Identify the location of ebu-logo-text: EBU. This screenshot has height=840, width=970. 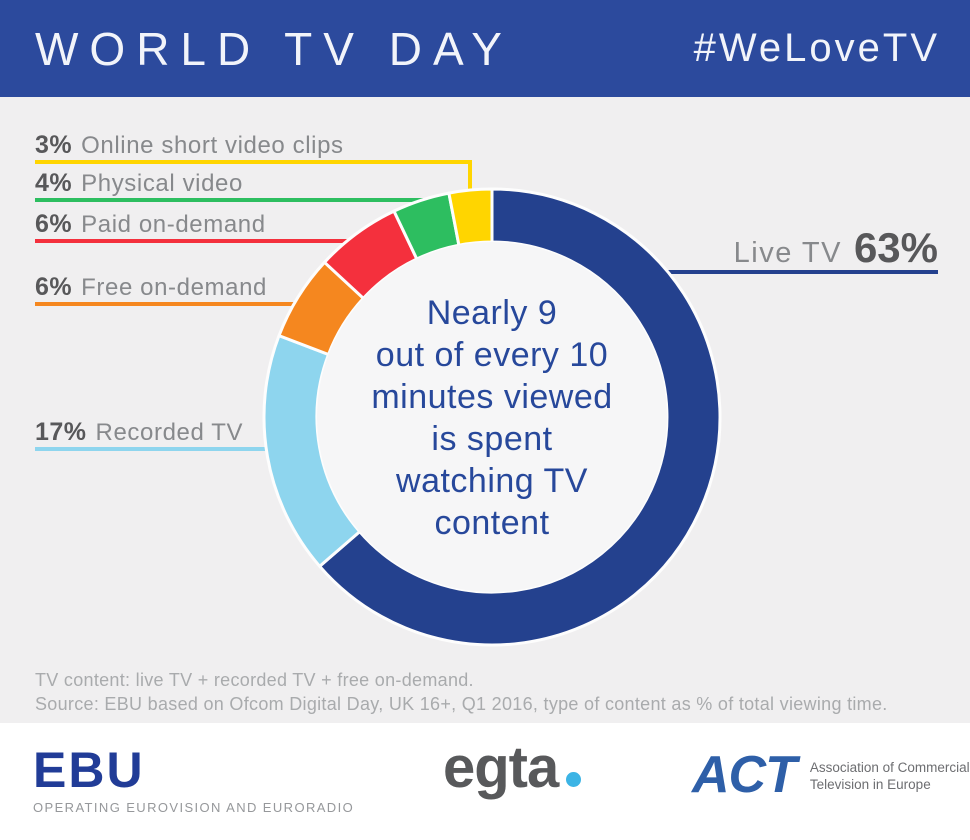
(89, 770).